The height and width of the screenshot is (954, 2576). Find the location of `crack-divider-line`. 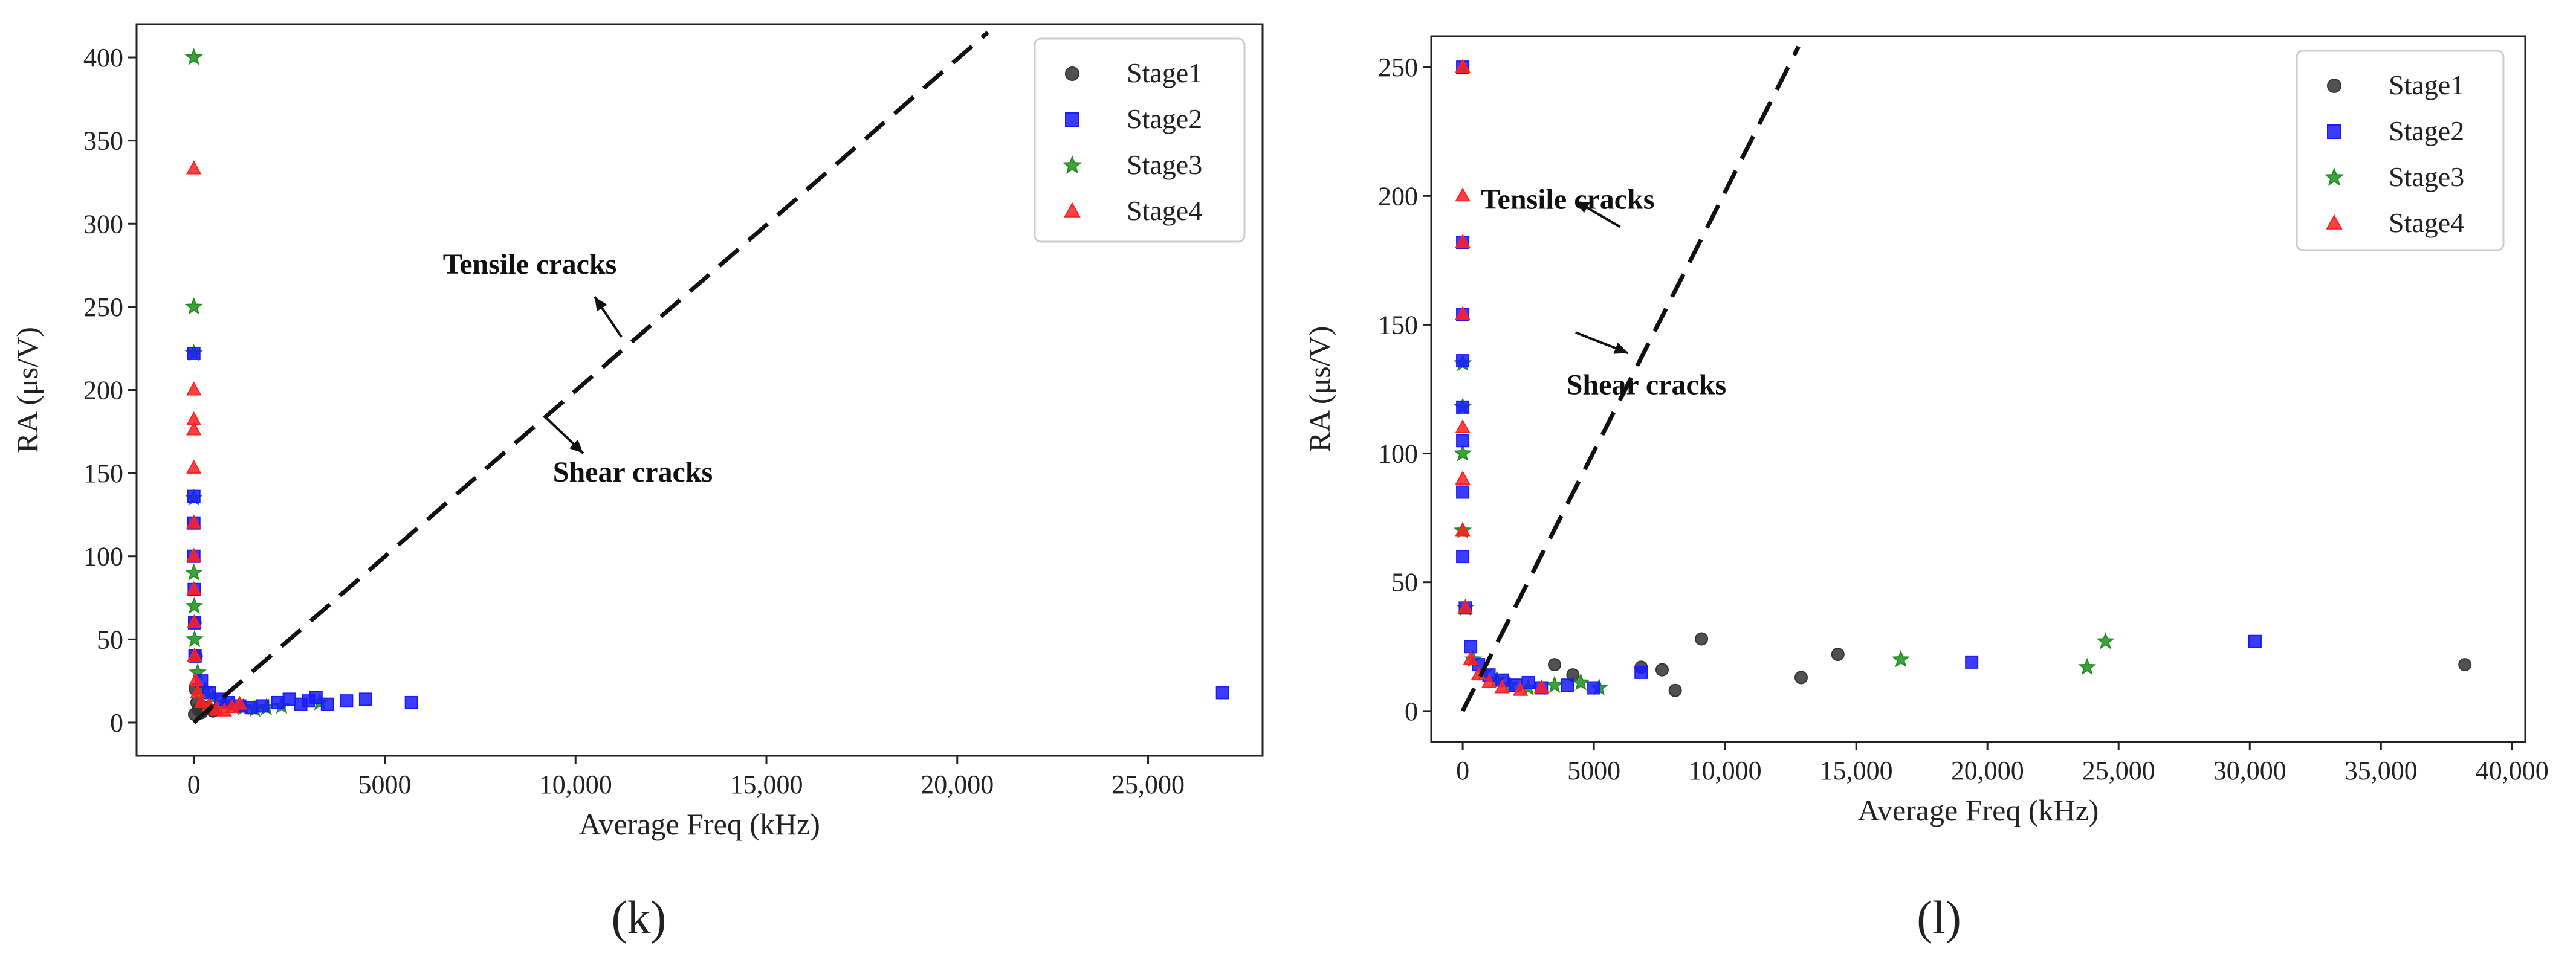

crack-divider-line is located at coordinates (1630, 378).